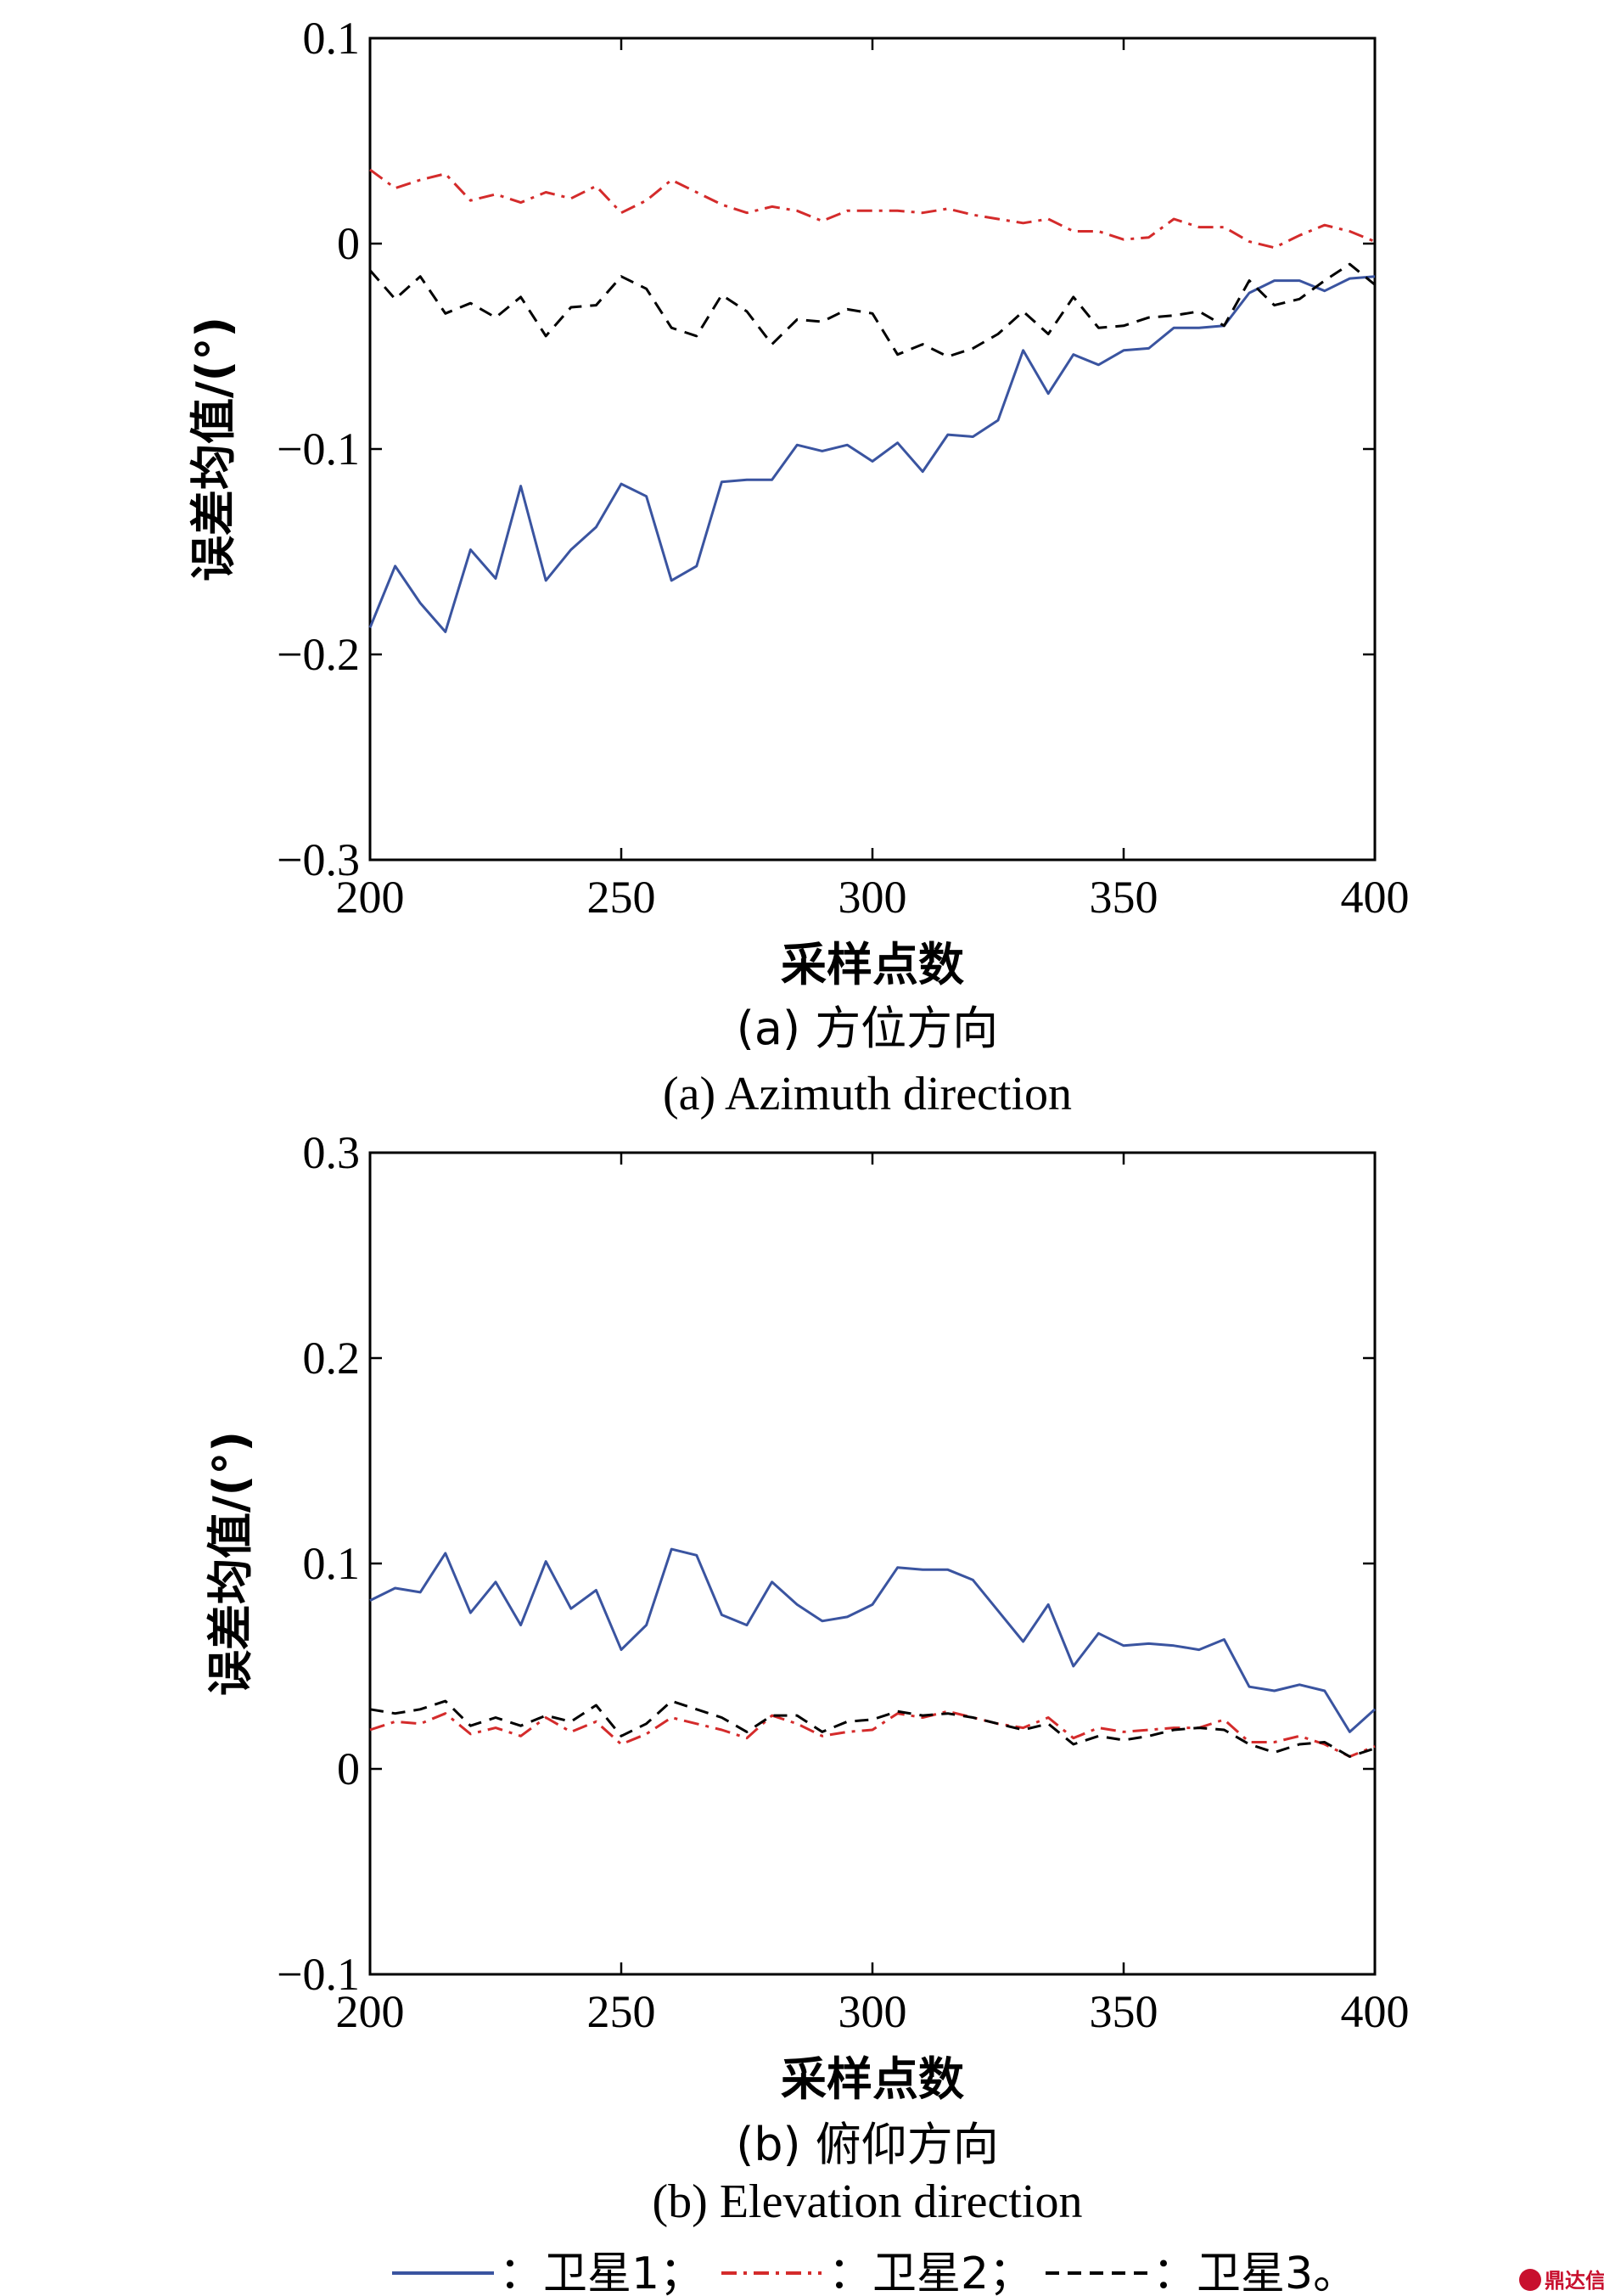 The width and height of the screenshot is (1604, 2296). Describe the element at coordinates (872, 209) in the screenshot. I see `series-line-satellite-2-azimuth` at that location.